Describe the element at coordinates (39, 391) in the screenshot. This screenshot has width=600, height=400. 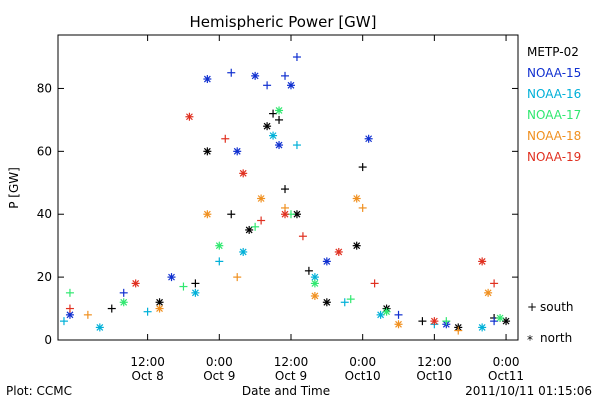
I see `footer-plot-credit: Plot: CCMC` at that location.